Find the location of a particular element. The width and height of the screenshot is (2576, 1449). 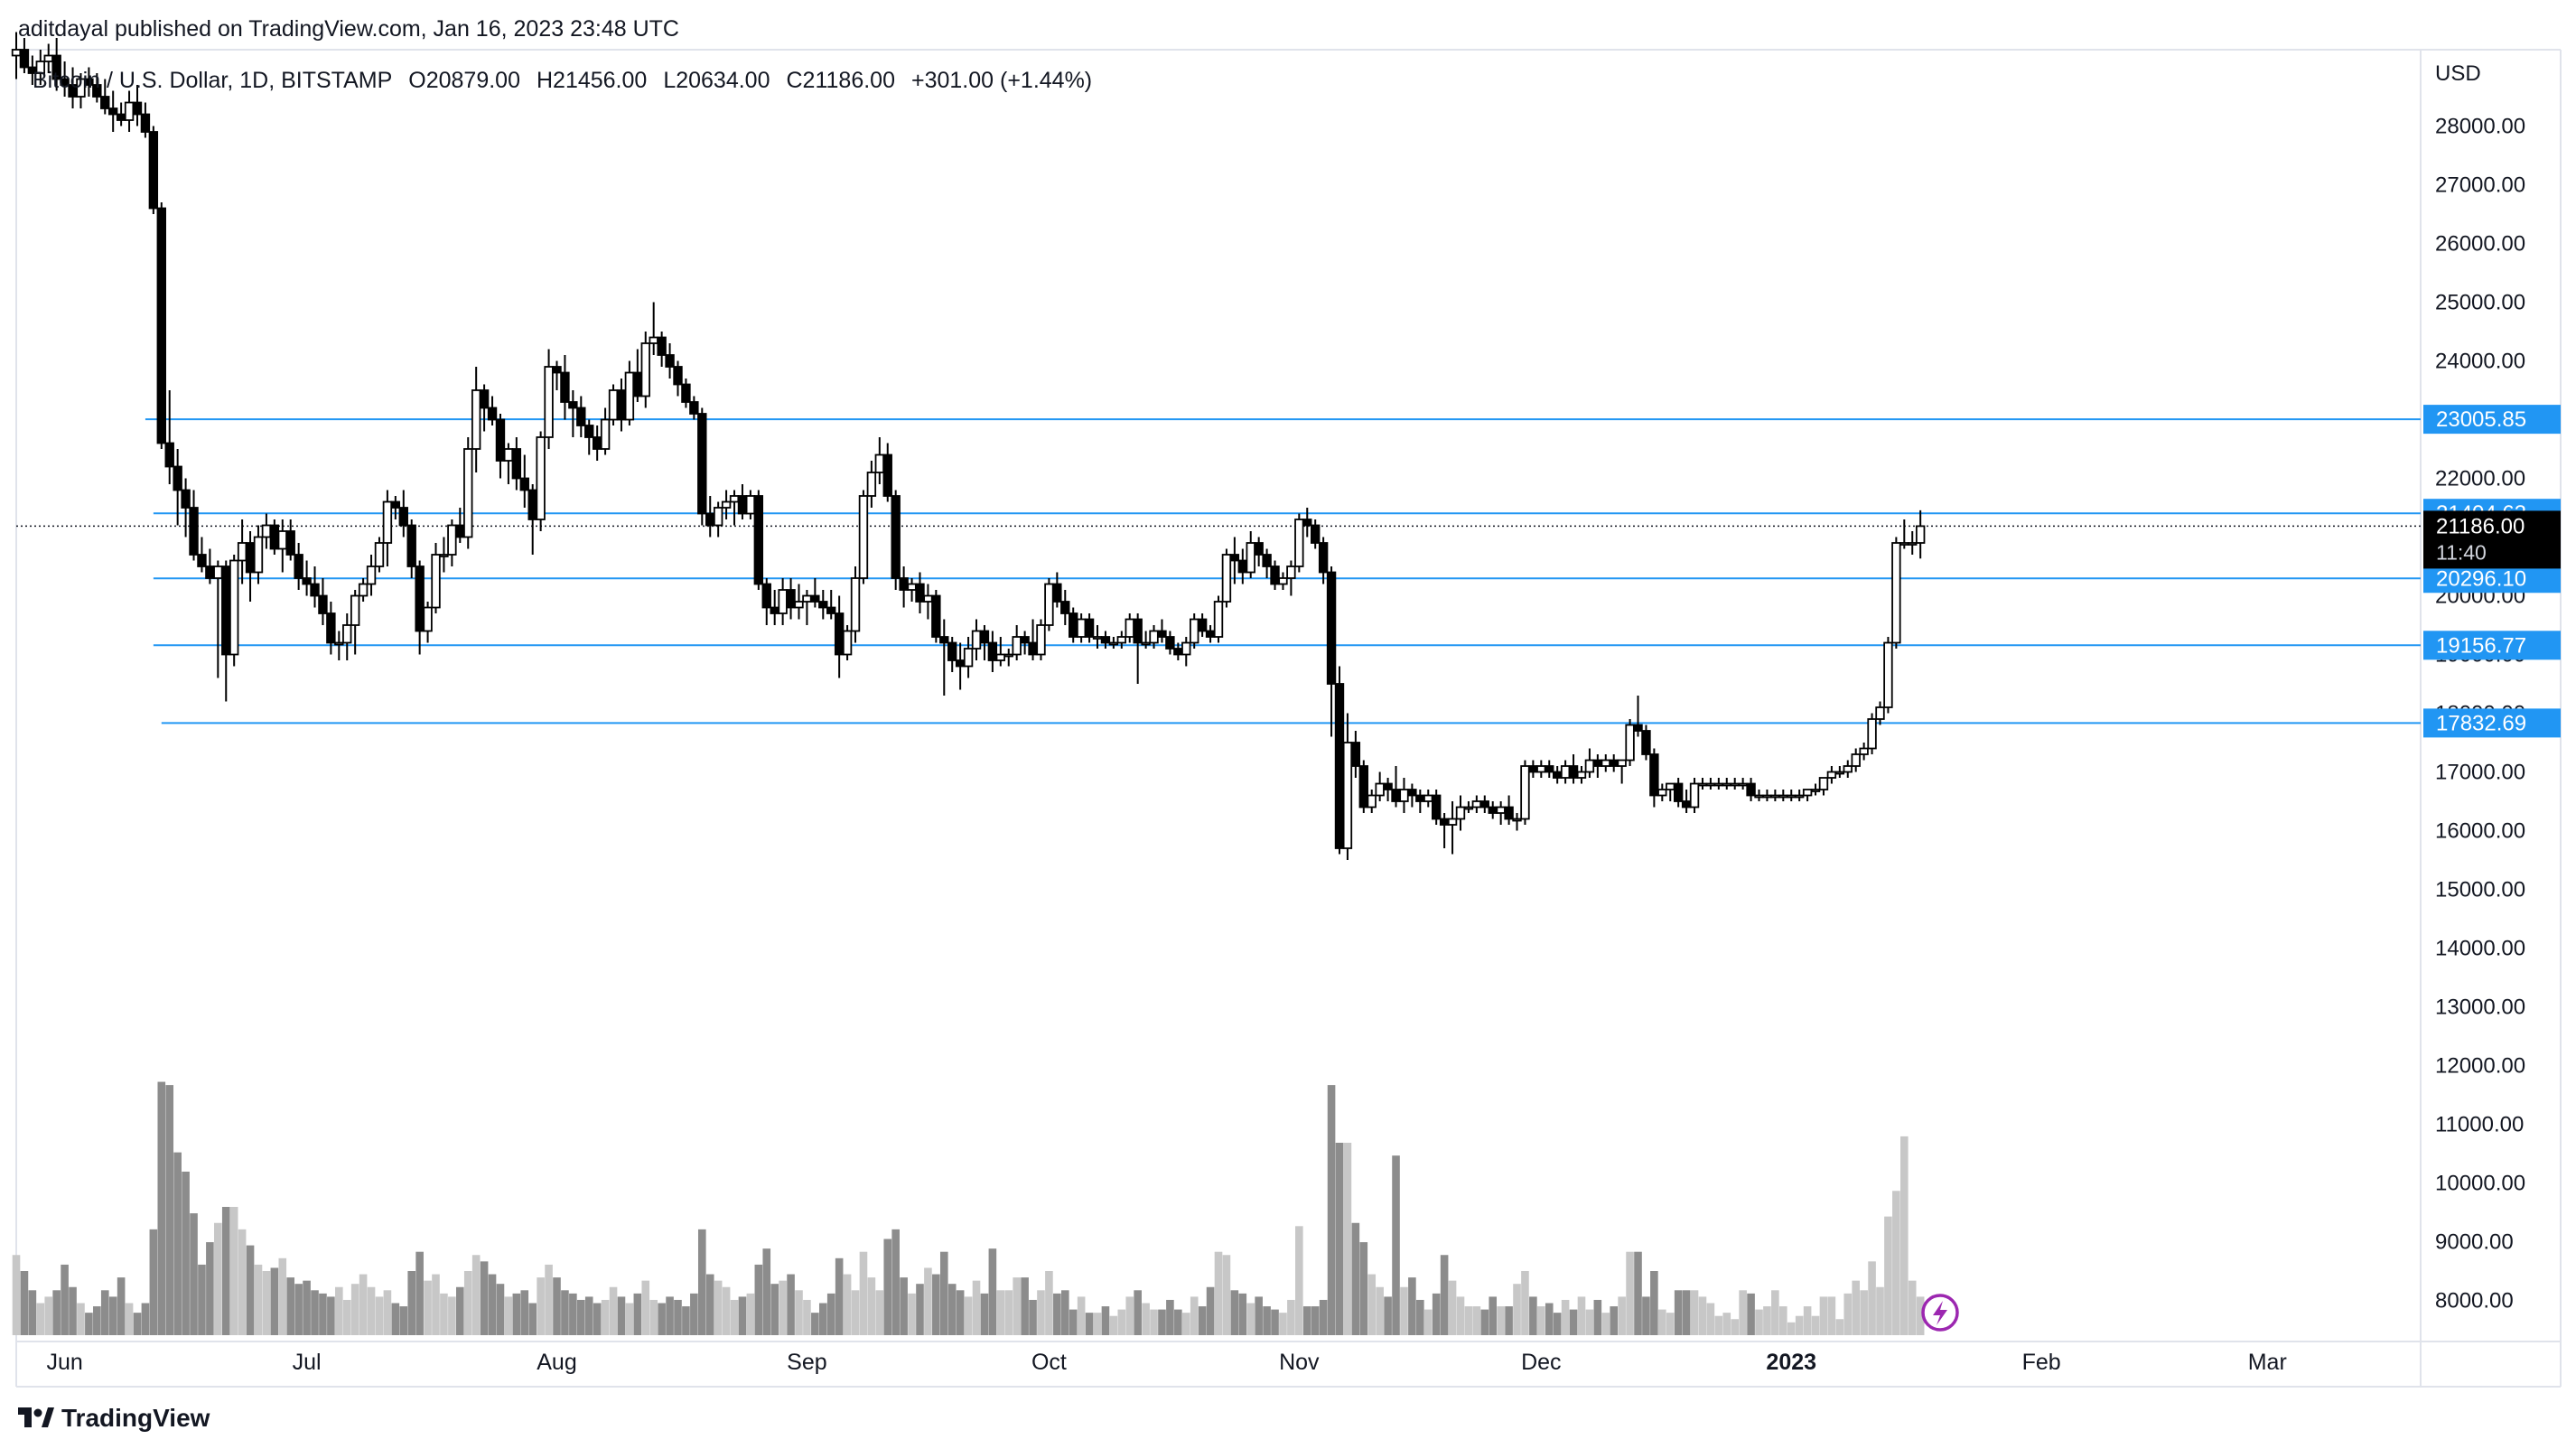

level-price-badge: 20296.10 is located at coordinates (2492, 579).